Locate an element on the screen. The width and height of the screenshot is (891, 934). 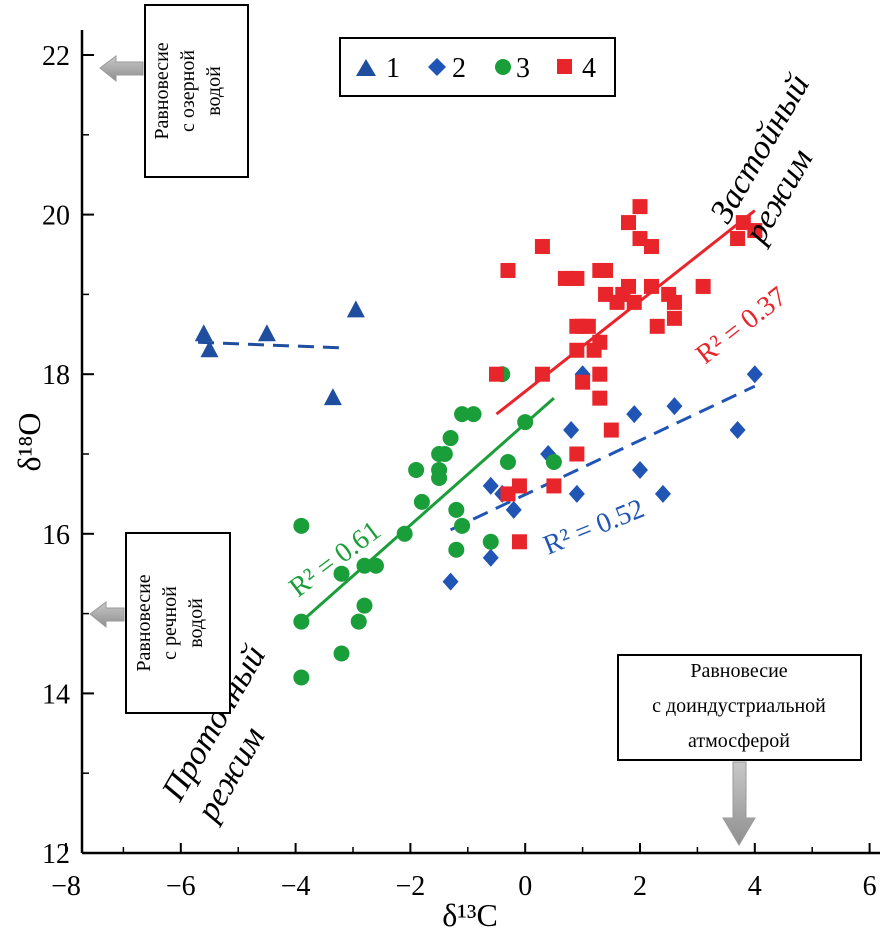
lake-arrow-icon is located at coordinates (121, 69).